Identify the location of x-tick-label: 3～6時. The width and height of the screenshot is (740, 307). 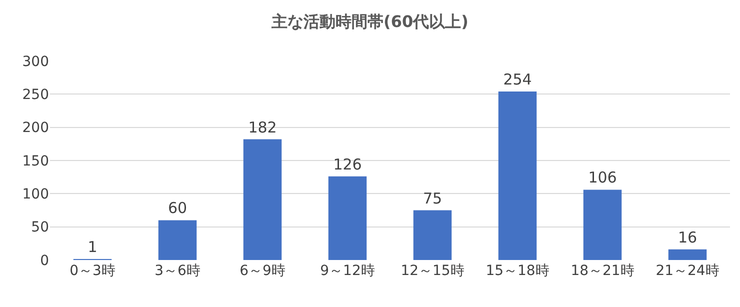
(177, 271).